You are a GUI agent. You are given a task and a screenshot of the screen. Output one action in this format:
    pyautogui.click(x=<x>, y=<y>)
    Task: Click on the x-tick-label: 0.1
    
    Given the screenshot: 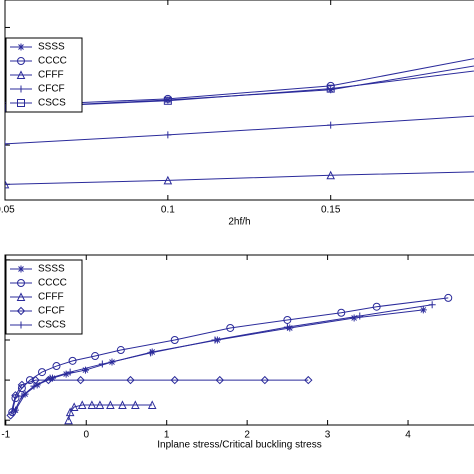 What is the action you would take?
    pyautogui.click(x=168, y=210)
    